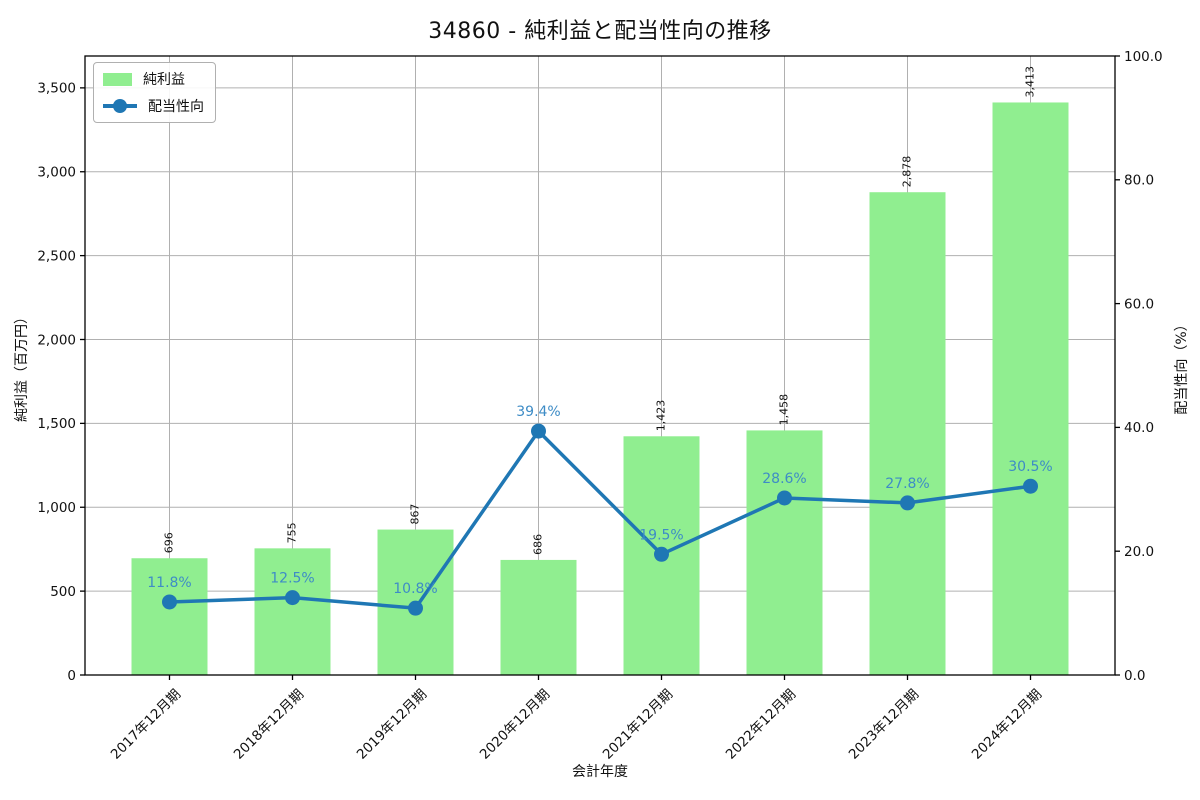 Image resolution: width=1200 pixels, height=800 pixels. What do you see at coordinates (600, 772) in the screenshot?
I see `x-axis-title: 会計年度` at bounding box center [600, 772].